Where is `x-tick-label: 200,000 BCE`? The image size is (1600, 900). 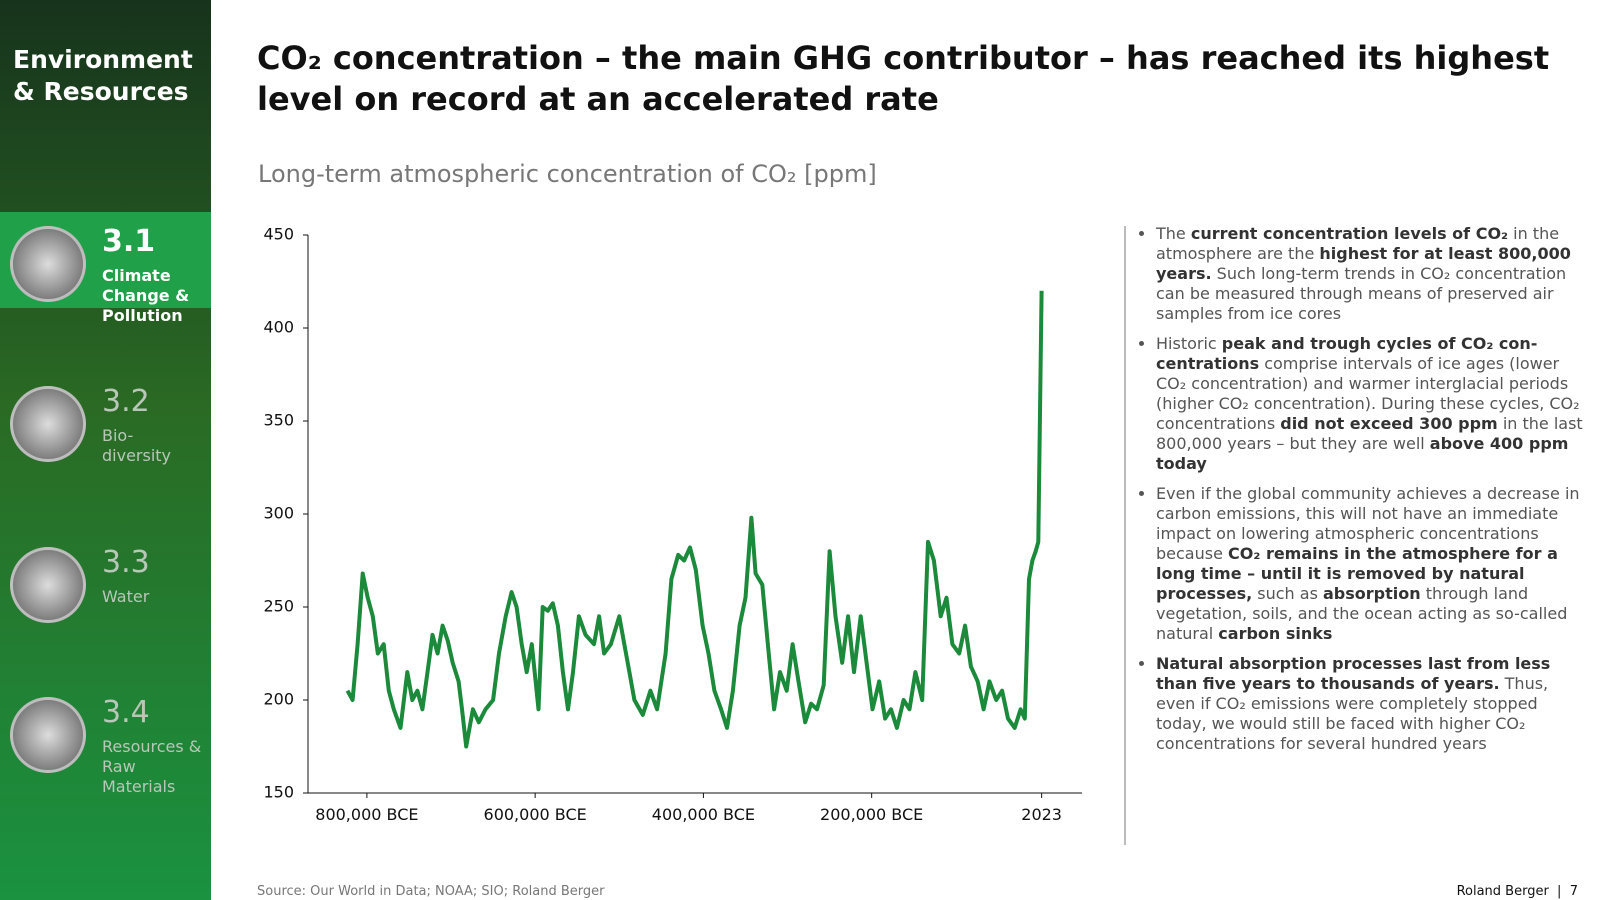
x-tick-label: 200,000 BCE is located at coordinates (872, 814).